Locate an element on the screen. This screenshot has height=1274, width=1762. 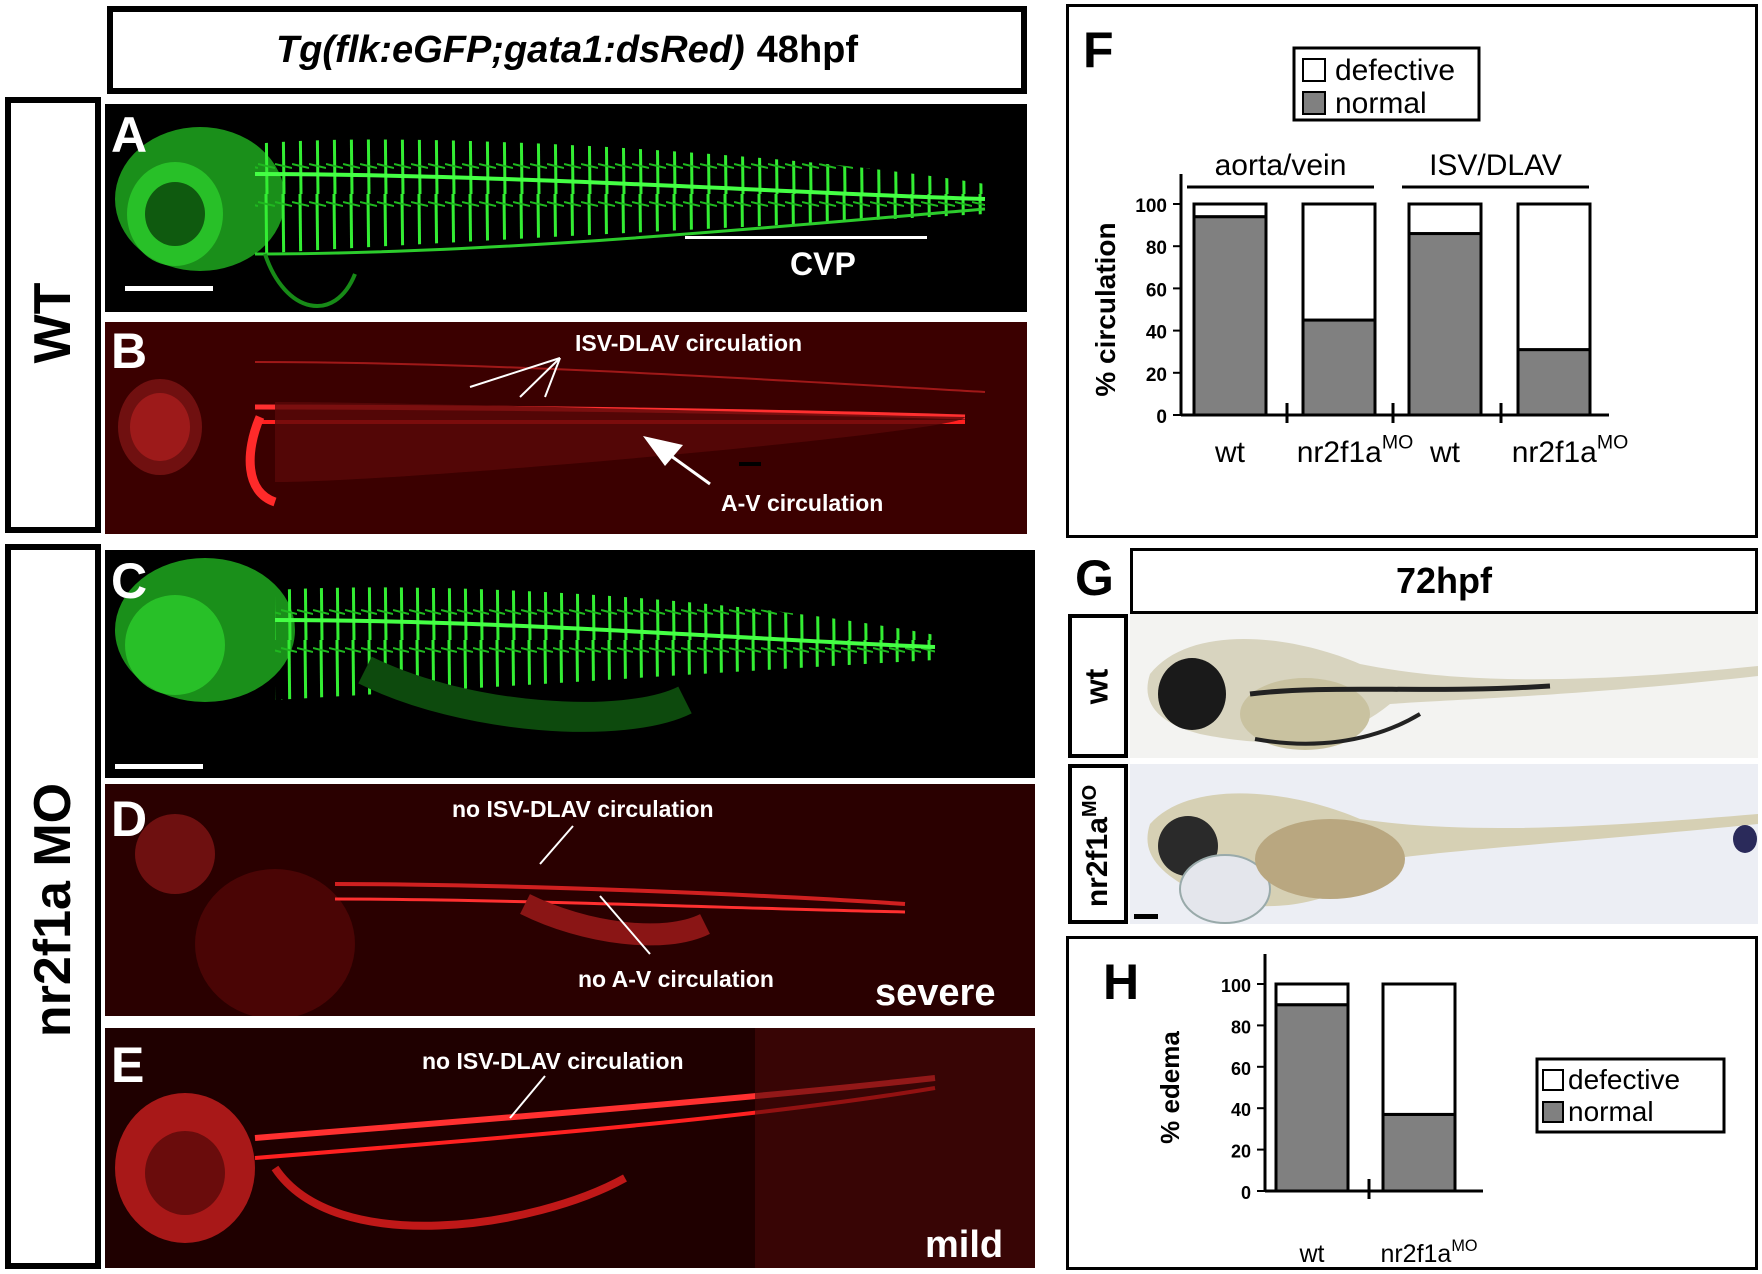
cvp-label: CVP is located at coordinates (823, 264).